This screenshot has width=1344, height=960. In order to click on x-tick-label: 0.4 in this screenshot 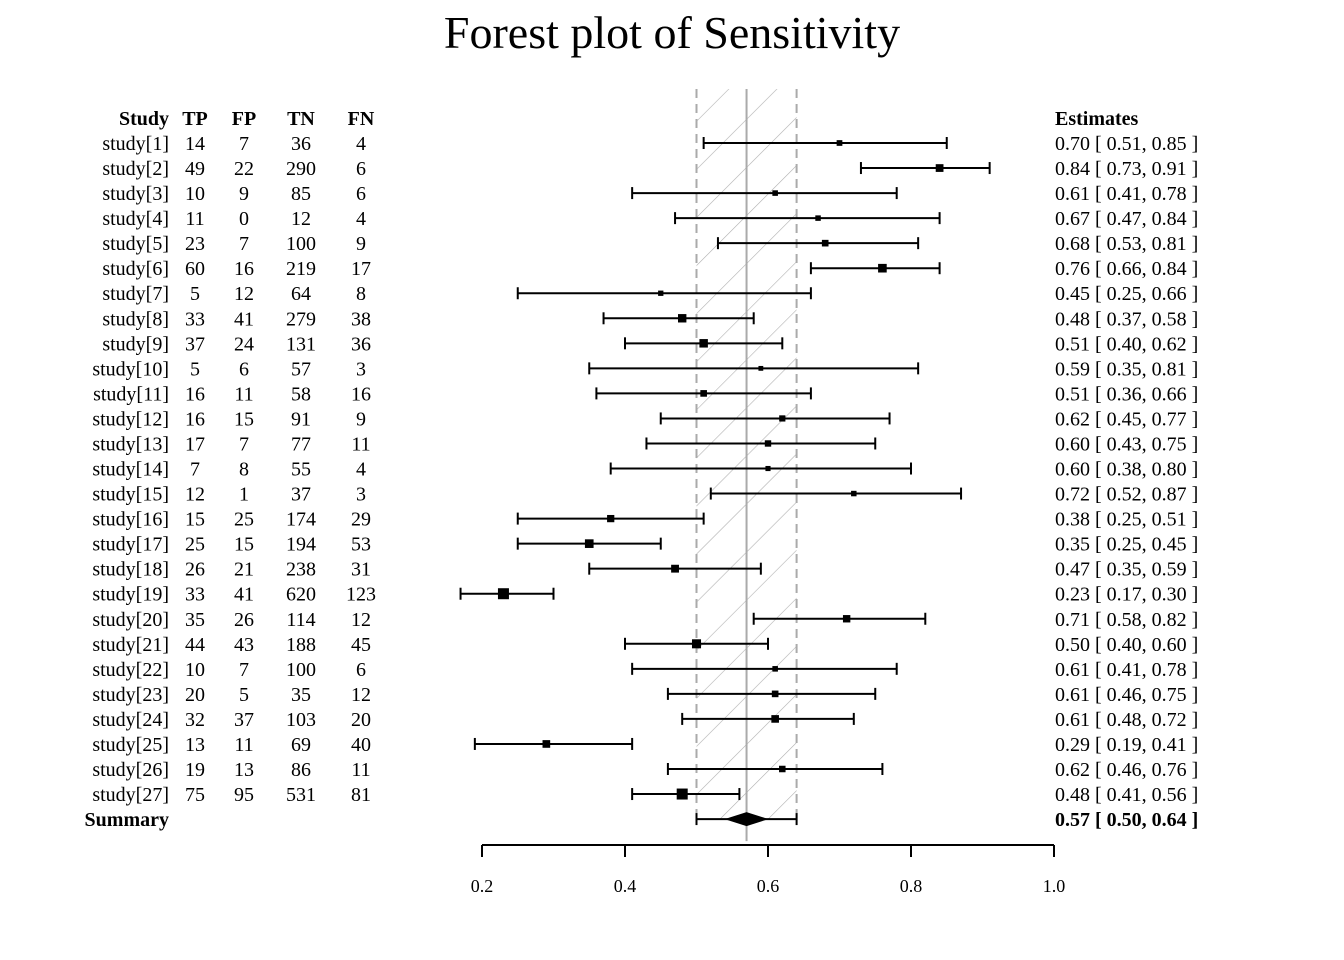, I will do `click(625, 886)`.